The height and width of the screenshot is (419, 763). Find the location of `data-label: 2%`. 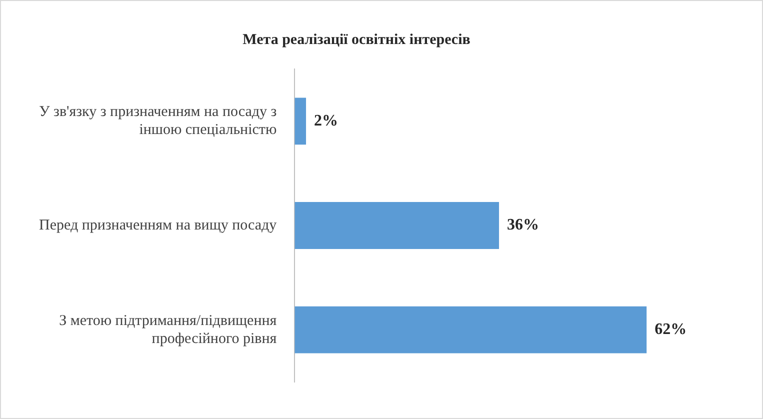

data-label: 2% is located at coordinates (326, 121).